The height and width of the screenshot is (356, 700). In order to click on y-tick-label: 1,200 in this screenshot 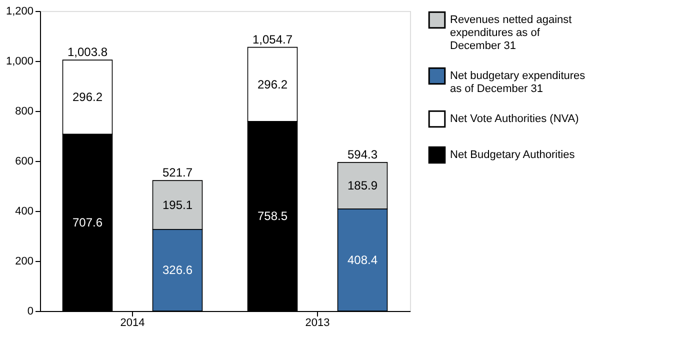, I will do `click(20, 12)`.